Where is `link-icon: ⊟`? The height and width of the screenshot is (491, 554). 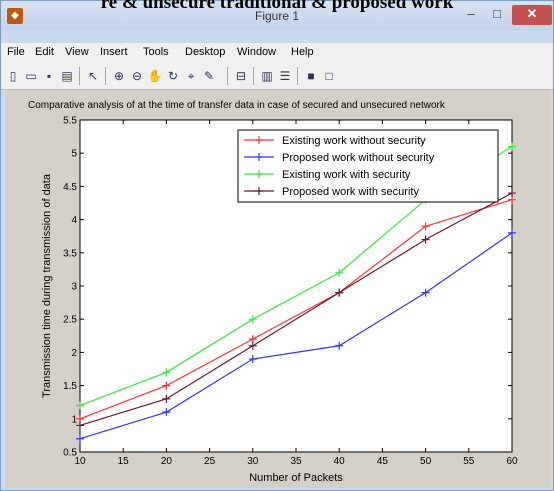
link-icon: ⊟ is located at coordinates (241, 76).